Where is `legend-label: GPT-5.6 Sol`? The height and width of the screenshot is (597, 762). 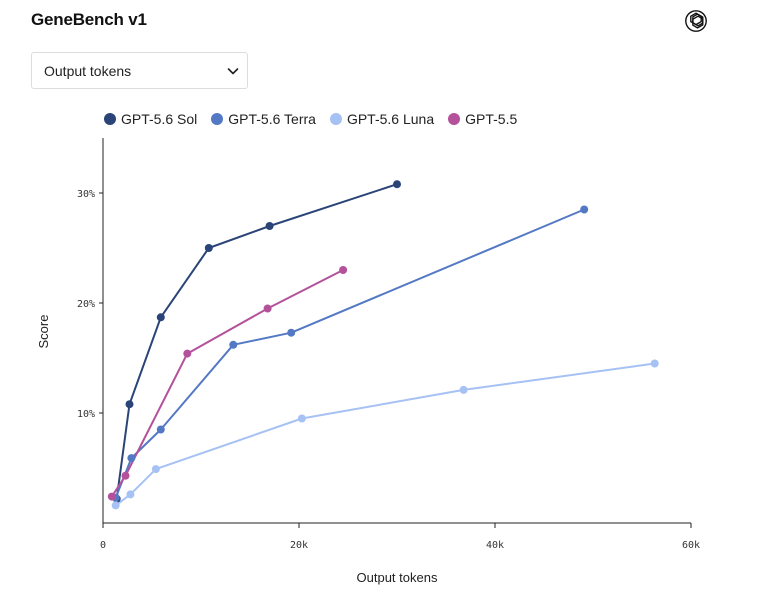 legend-label: GPT-5.6 Sol is located at coordinates (159, 119).